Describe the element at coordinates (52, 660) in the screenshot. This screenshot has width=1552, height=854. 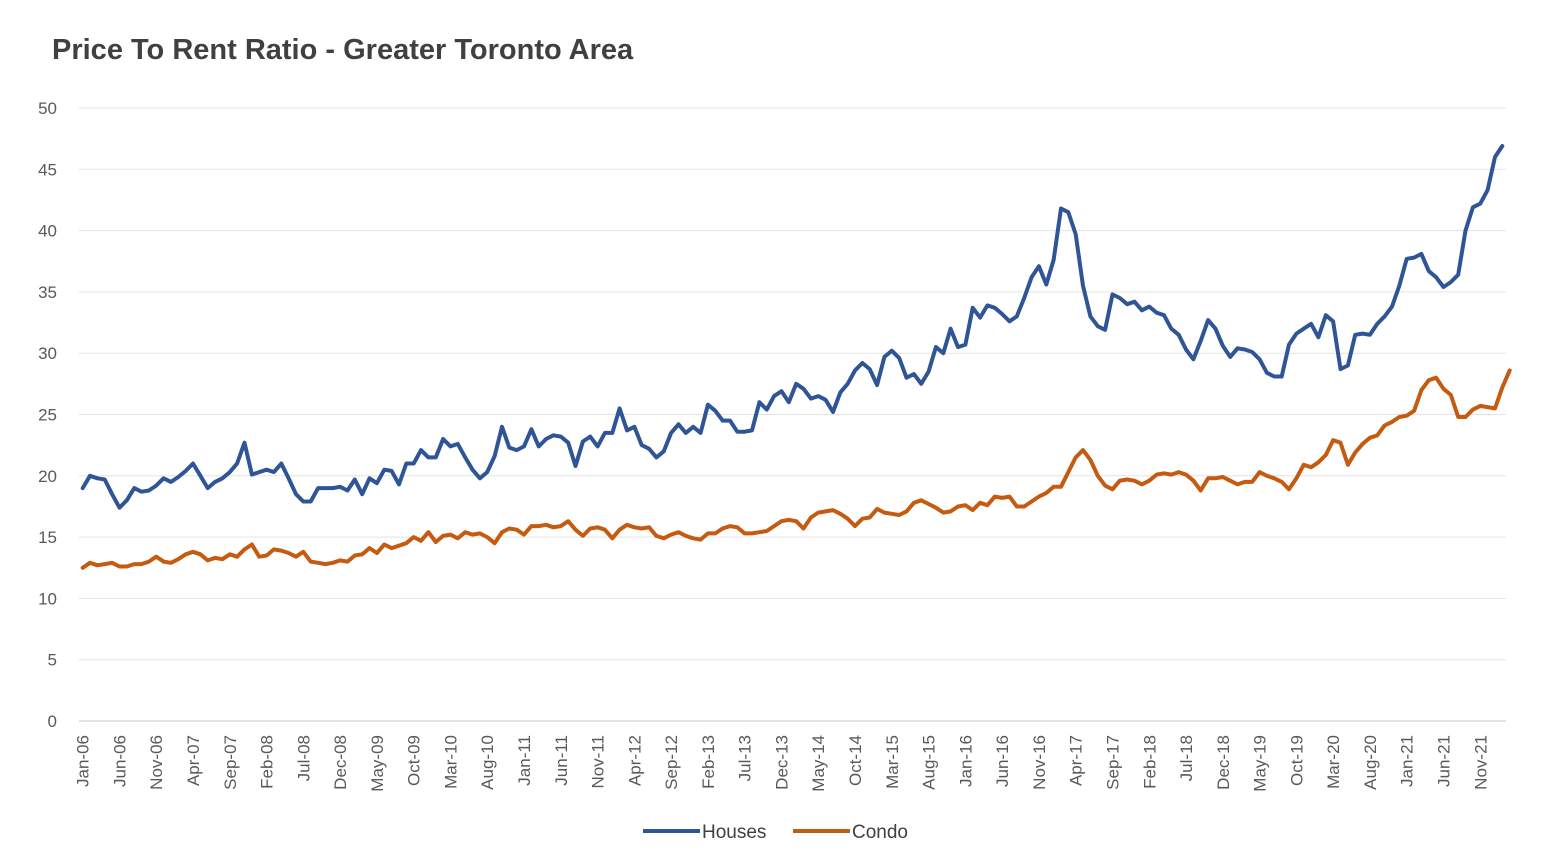
I see `y-tick-label: 5` at that location.